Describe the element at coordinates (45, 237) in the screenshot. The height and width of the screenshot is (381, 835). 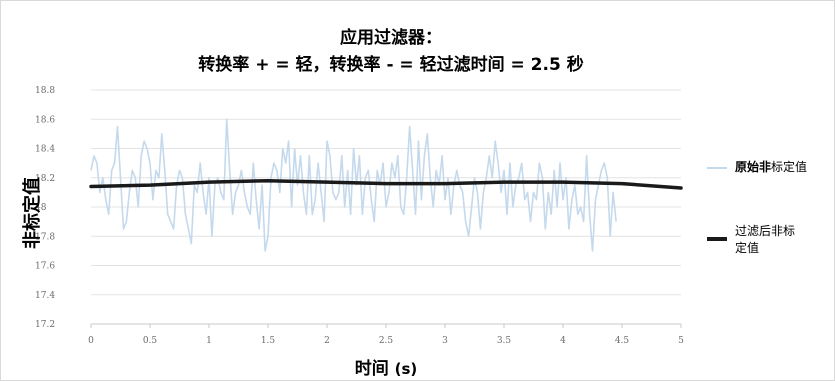
I see `y-tick-label: 17.8` at that location.